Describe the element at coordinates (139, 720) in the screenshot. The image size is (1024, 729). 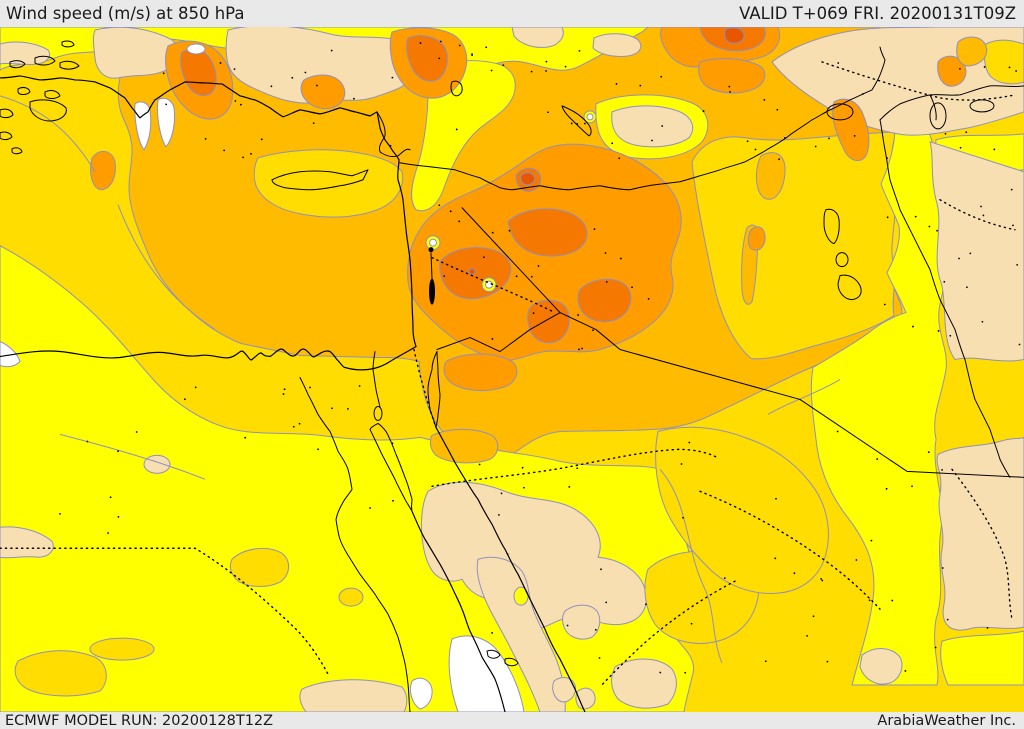
I see `model-run-label: ECMWF MODEL RUN: 20200128T12Z` at that location.